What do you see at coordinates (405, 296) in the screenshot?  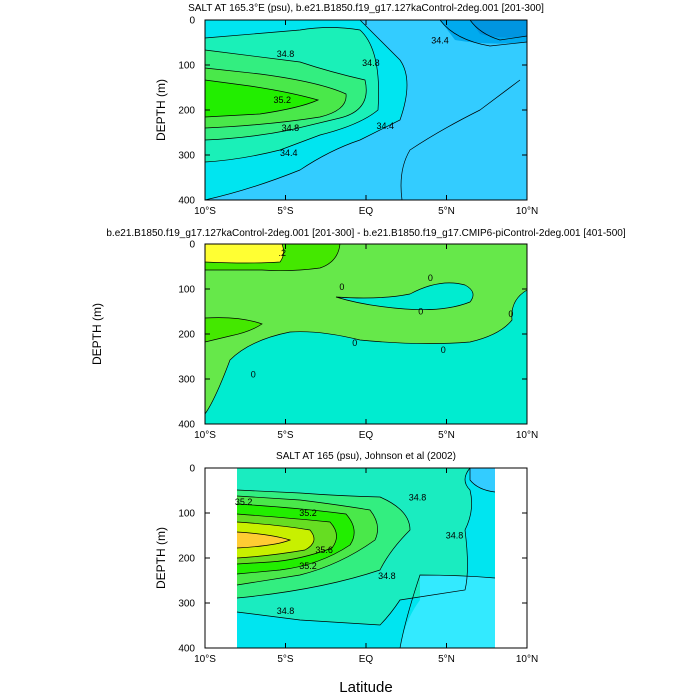 I see `panel-2-fill-negative-patch` at bounding box center [405, 296].